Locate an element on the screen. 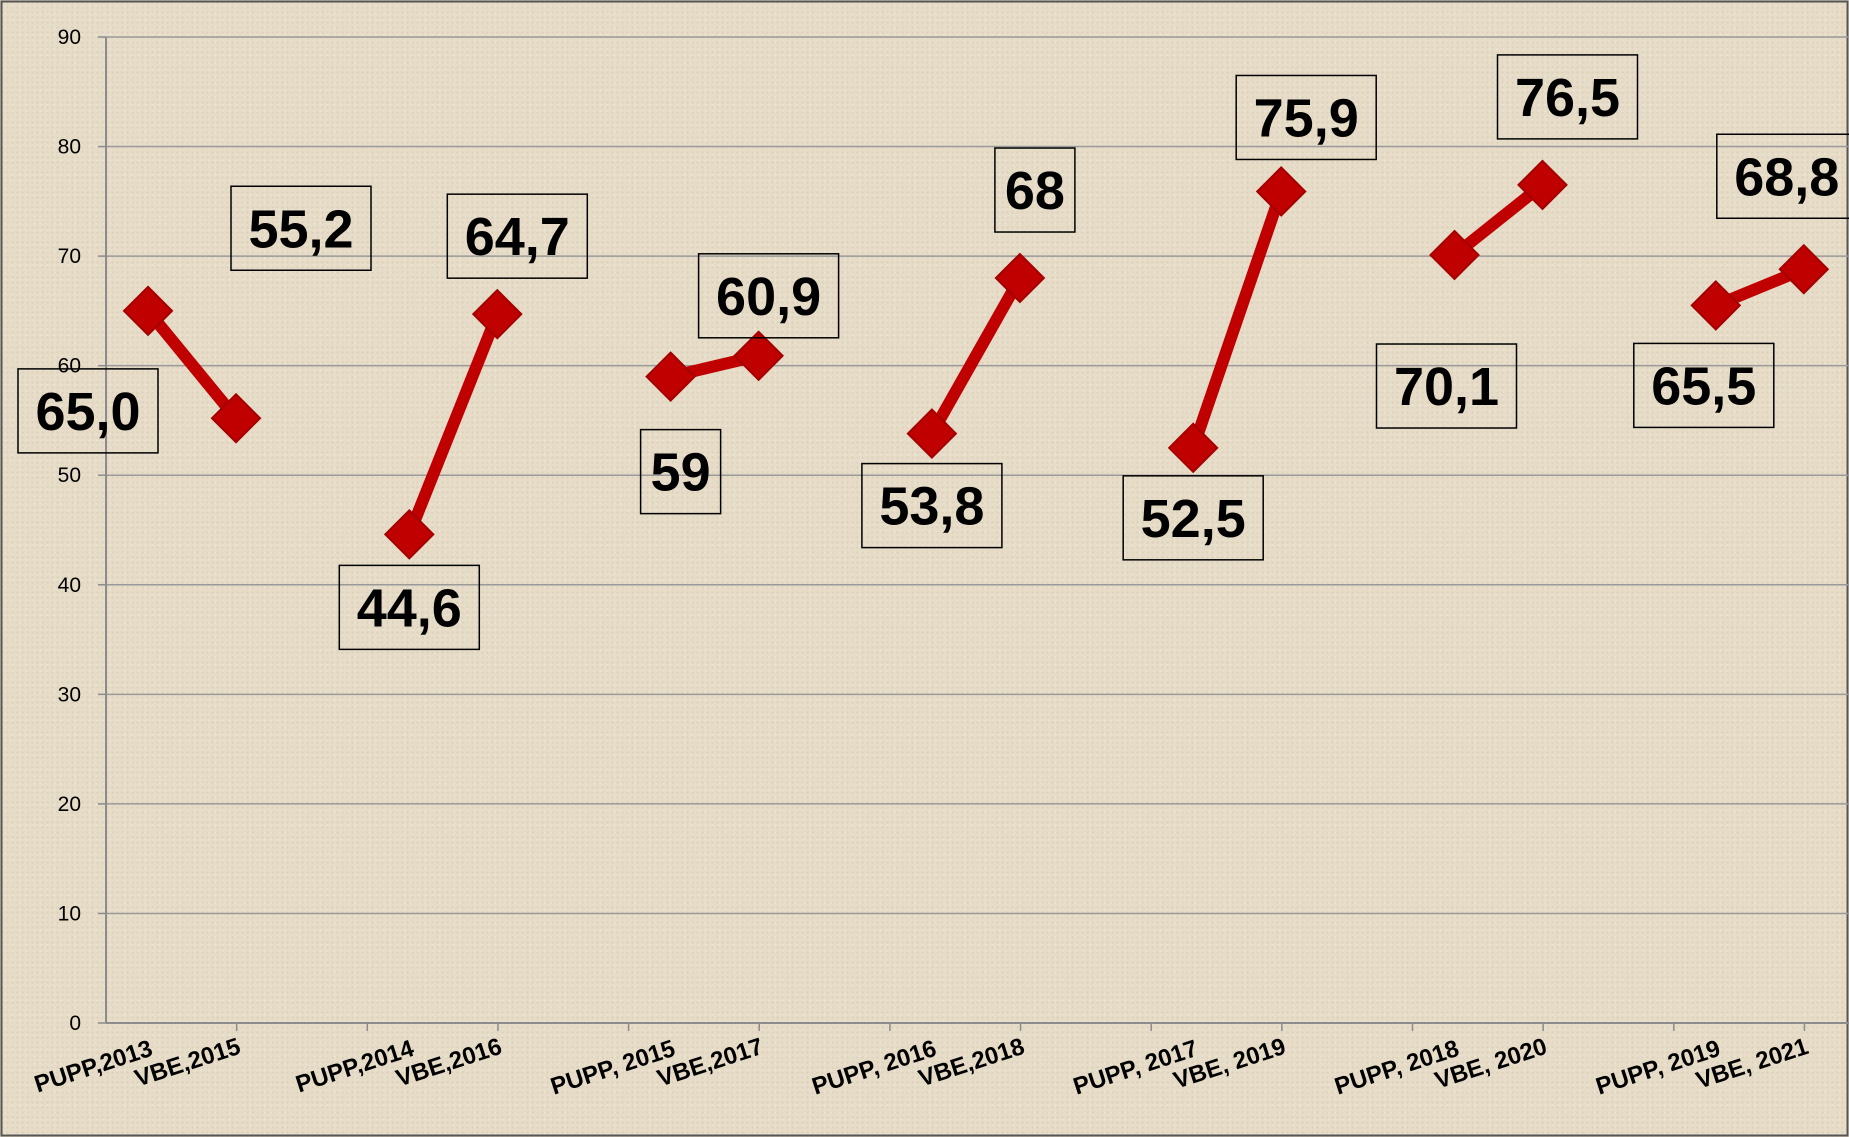 This screenshot has width=1849, height=1137. y-tick-label: 0 is located at coordinates (75, 1023).